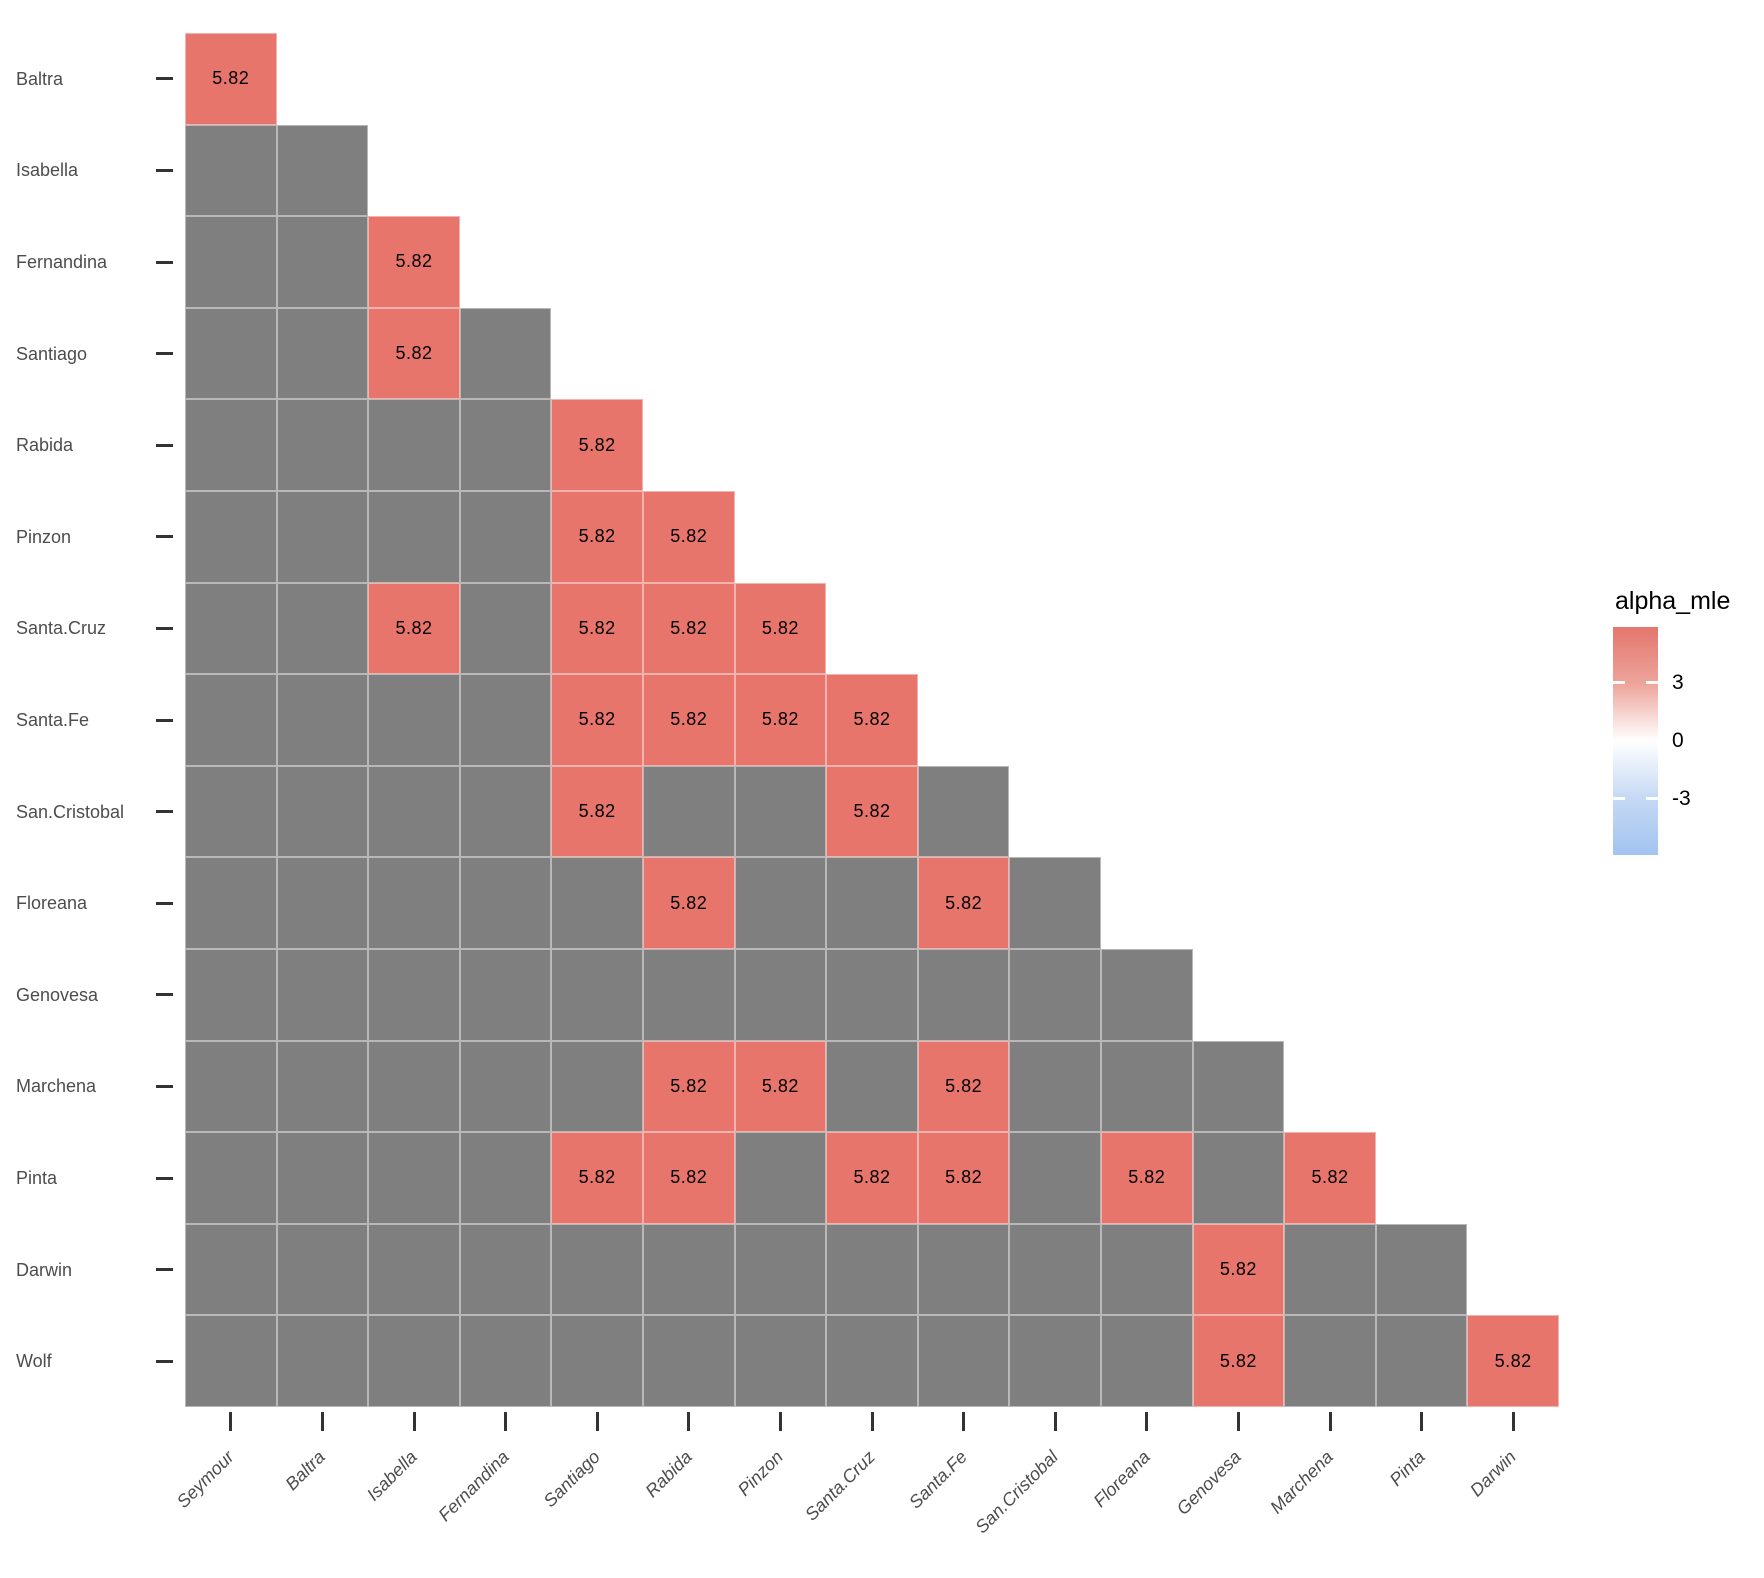  What do you see at coordinates (668, 1474) in the screenshot?
I see `x-axis-label: Rabida` at bounding box center [668, 1474].